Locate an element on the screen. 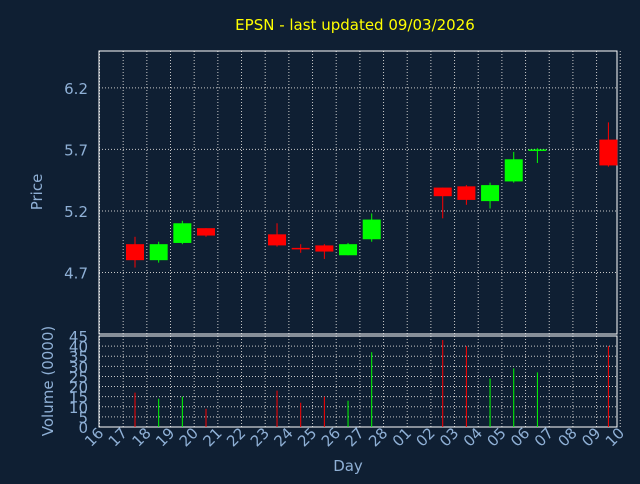 Image resolution: width=640 pixels, height=484 pixels. volume-tick-label: 25 is located at coordinates (78, 377).